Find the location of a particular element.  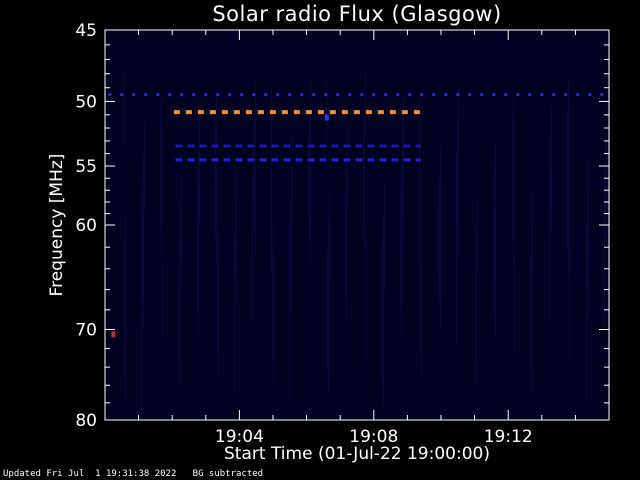

x-axis-label: Start Time (01-Jul-22 19:00:00) is located at coordinates (357, 454).